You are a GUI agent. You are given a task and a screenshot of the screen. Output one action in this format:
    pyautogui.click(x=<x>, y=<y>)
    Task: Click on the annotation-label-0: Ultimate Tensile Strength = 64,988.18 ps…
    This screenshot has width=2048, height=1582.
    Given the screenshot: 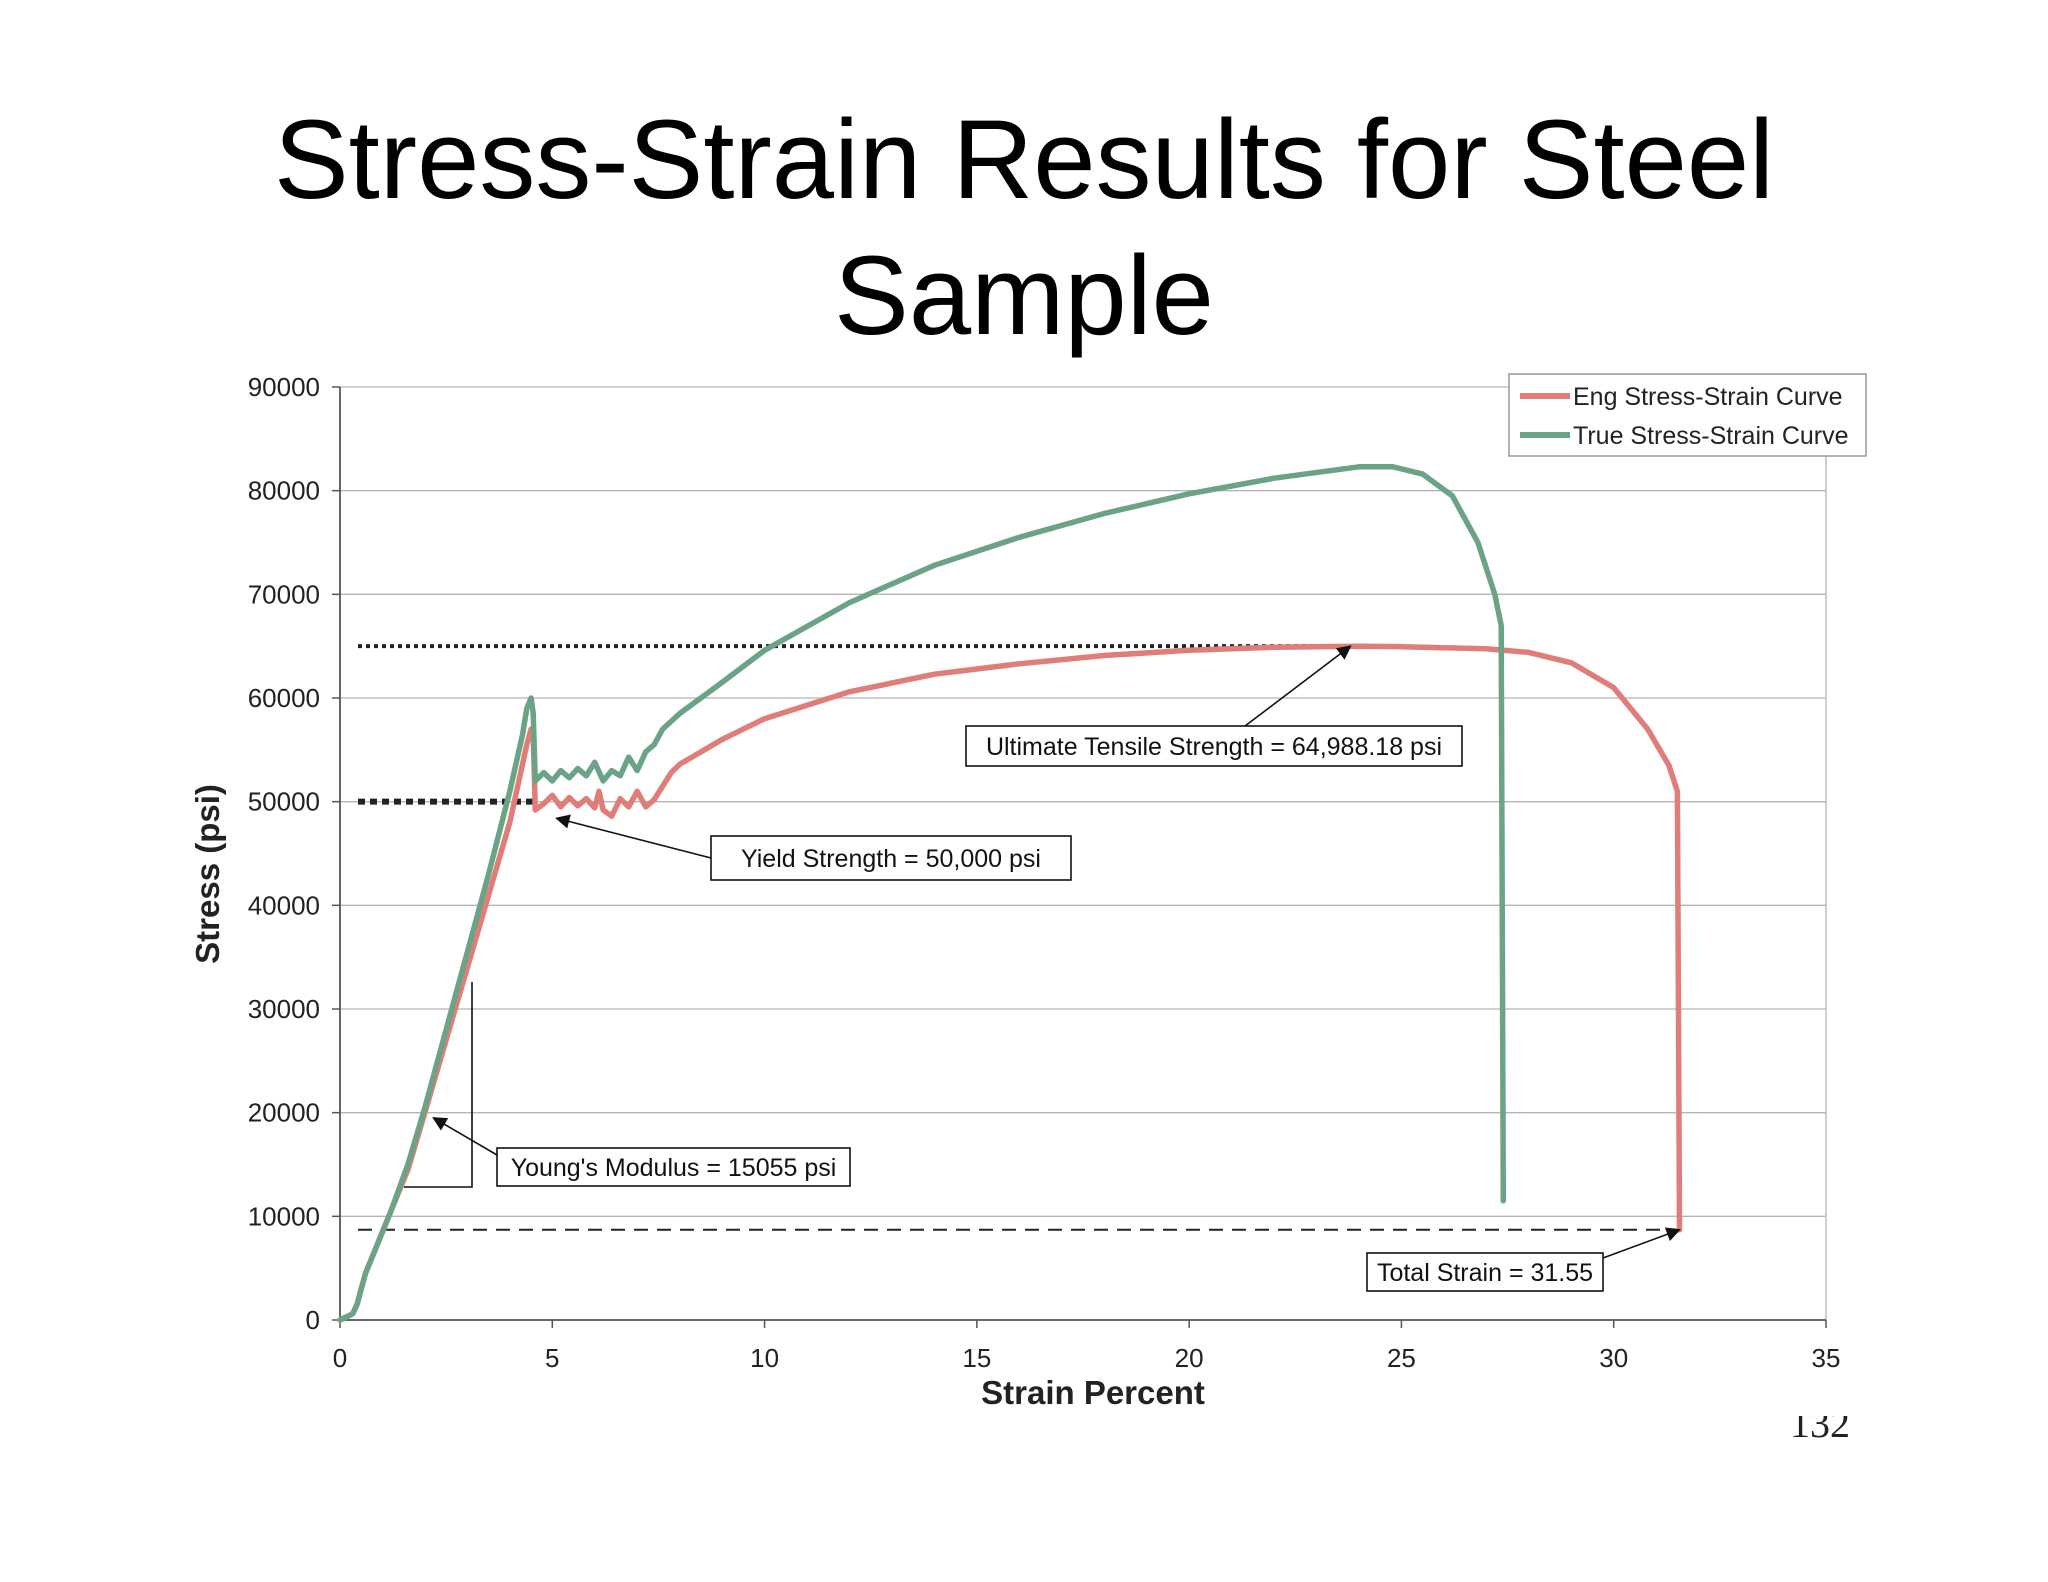 What is the action you would take?
    pyautogui.click(x=1214, y=747)
    